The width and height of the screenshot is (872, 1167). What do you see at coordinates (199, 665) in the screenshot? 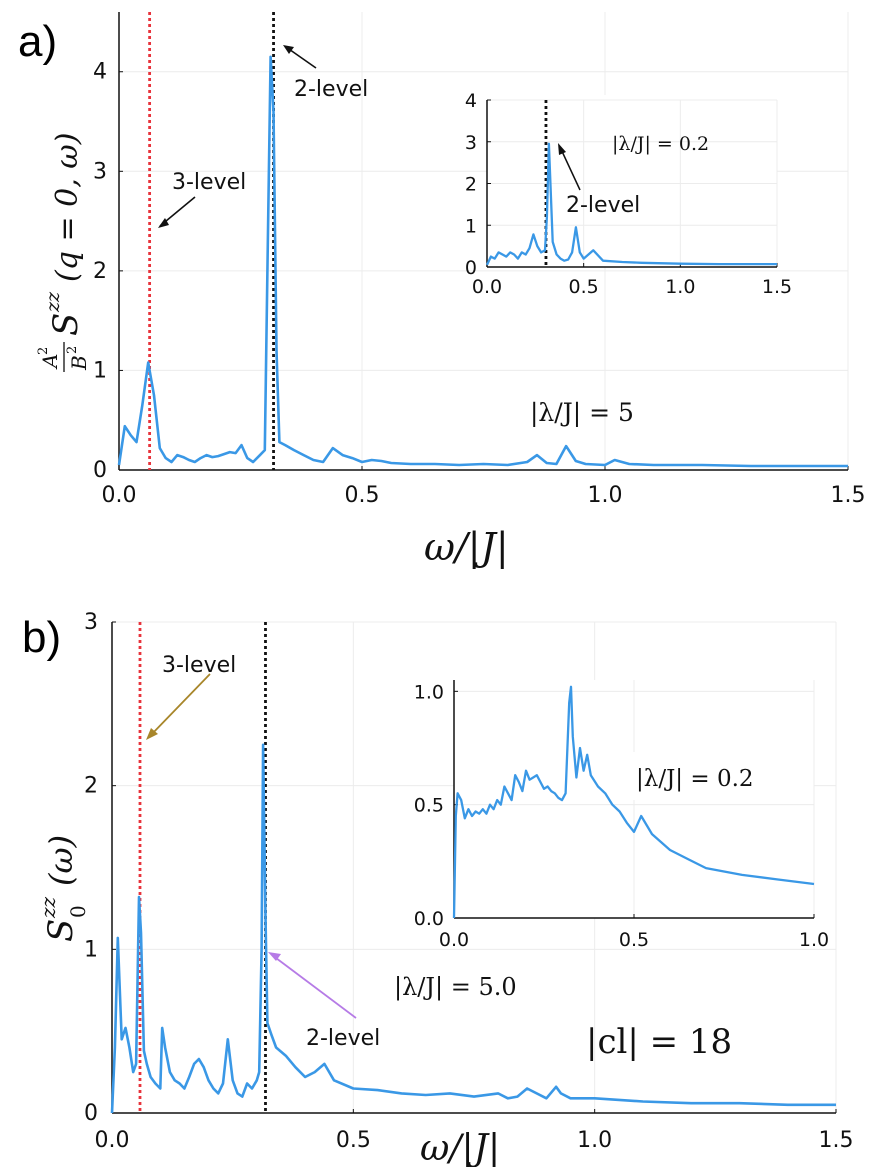
I see `panel-b-three-level-label: 3-level` at bounding box center [199, 665].